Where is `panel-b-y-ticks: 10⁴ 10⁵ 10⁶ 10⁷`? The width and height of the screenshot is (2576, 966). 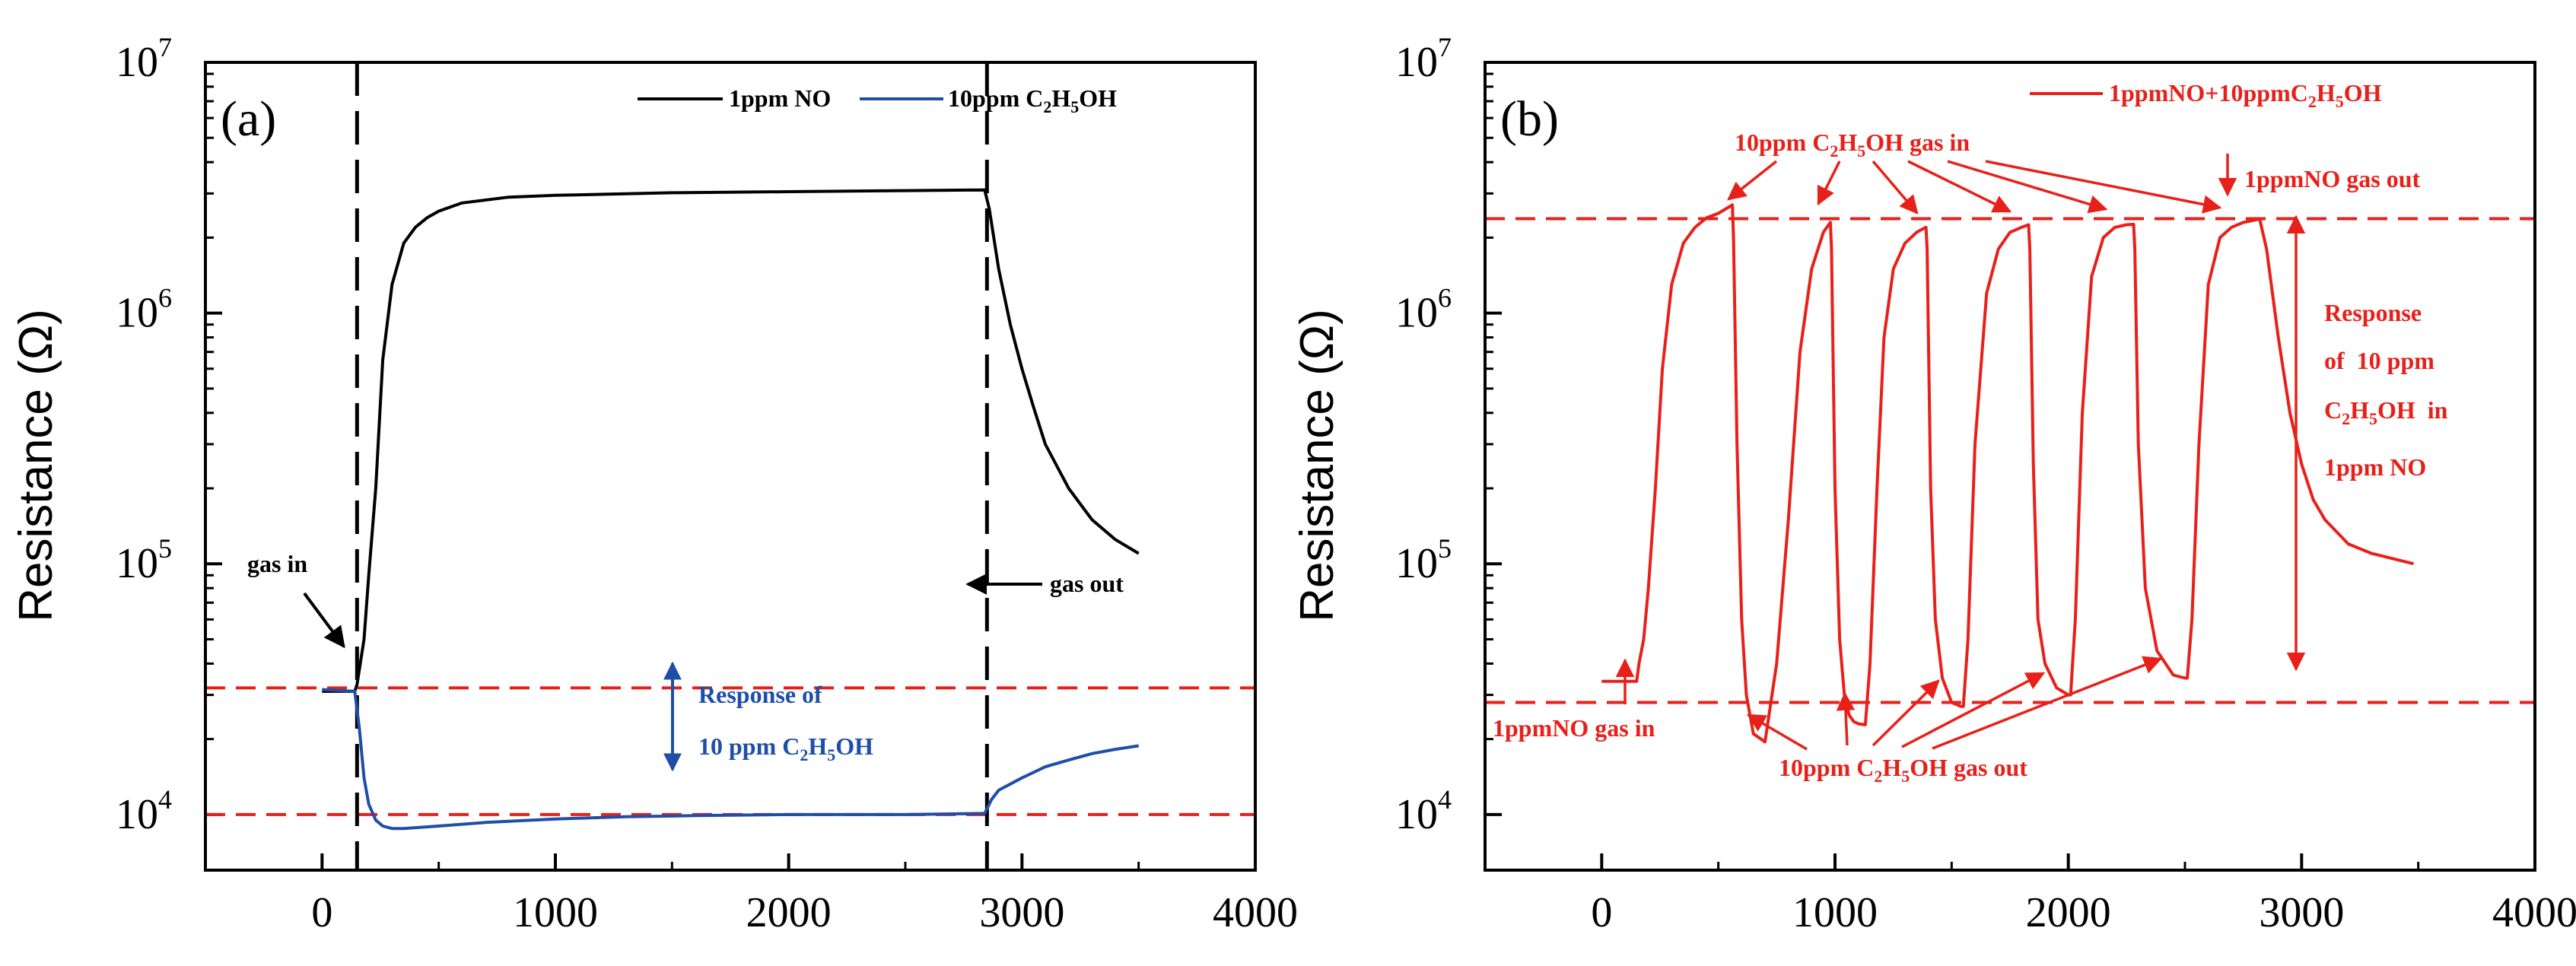 panel-b-y-ticks: 10⁴ 10⁵ 10⁶ 10⁷ is located at coordinates (1448, 435).